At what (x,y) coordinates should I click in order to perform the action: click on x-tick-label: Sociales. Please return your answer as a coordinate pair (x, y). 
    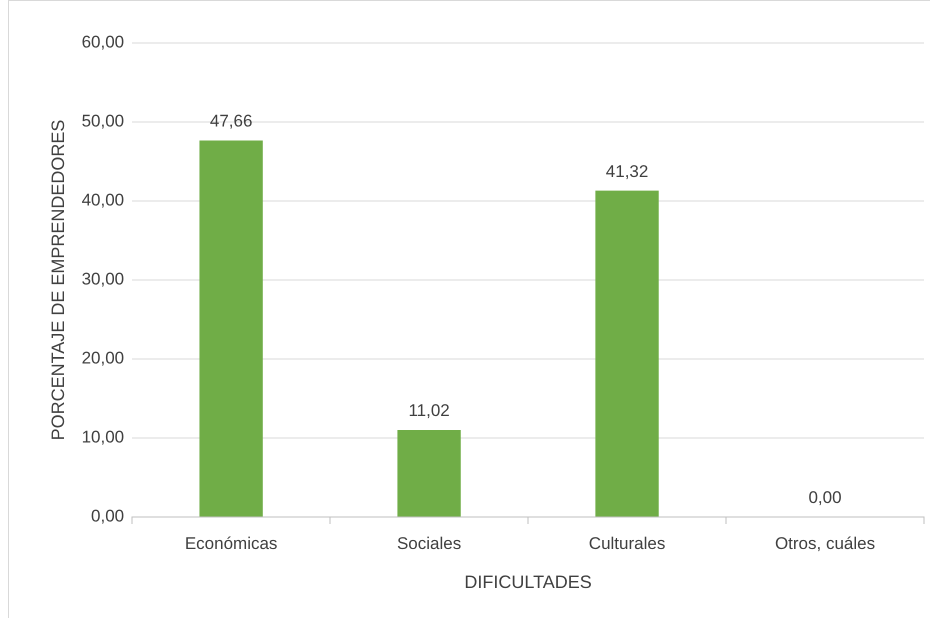
    Looking at the image, I should click on (429, 543).